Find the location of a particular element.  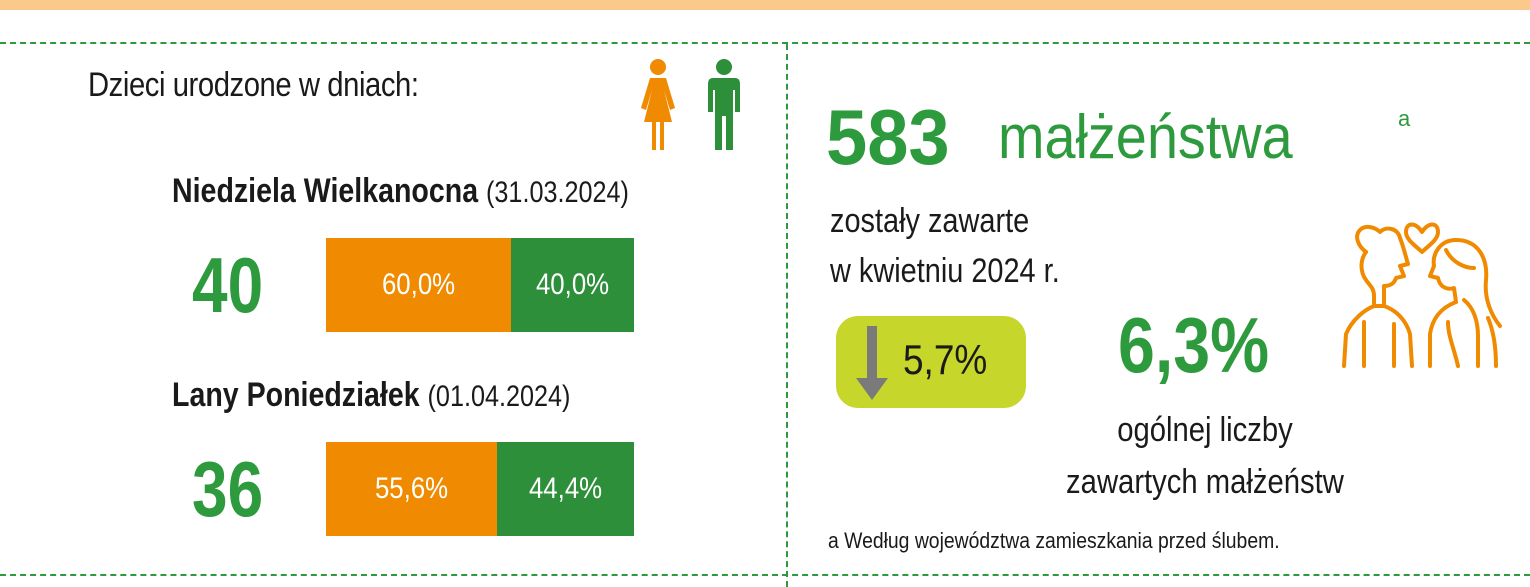

footnote-mark: a is located at coordinates (1404, 118).